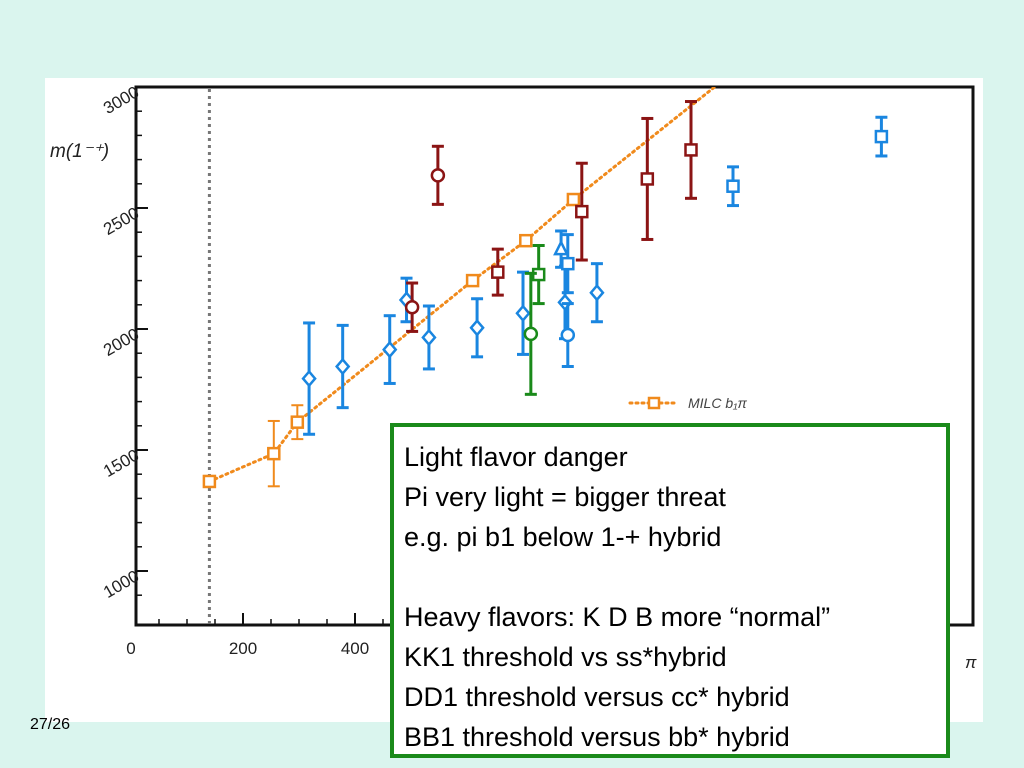 This screenshot has height=768, width=1024. Describe the element at coordinates (561, 247) in the screenshot. I see `series-triangle-blue-point` at that location.